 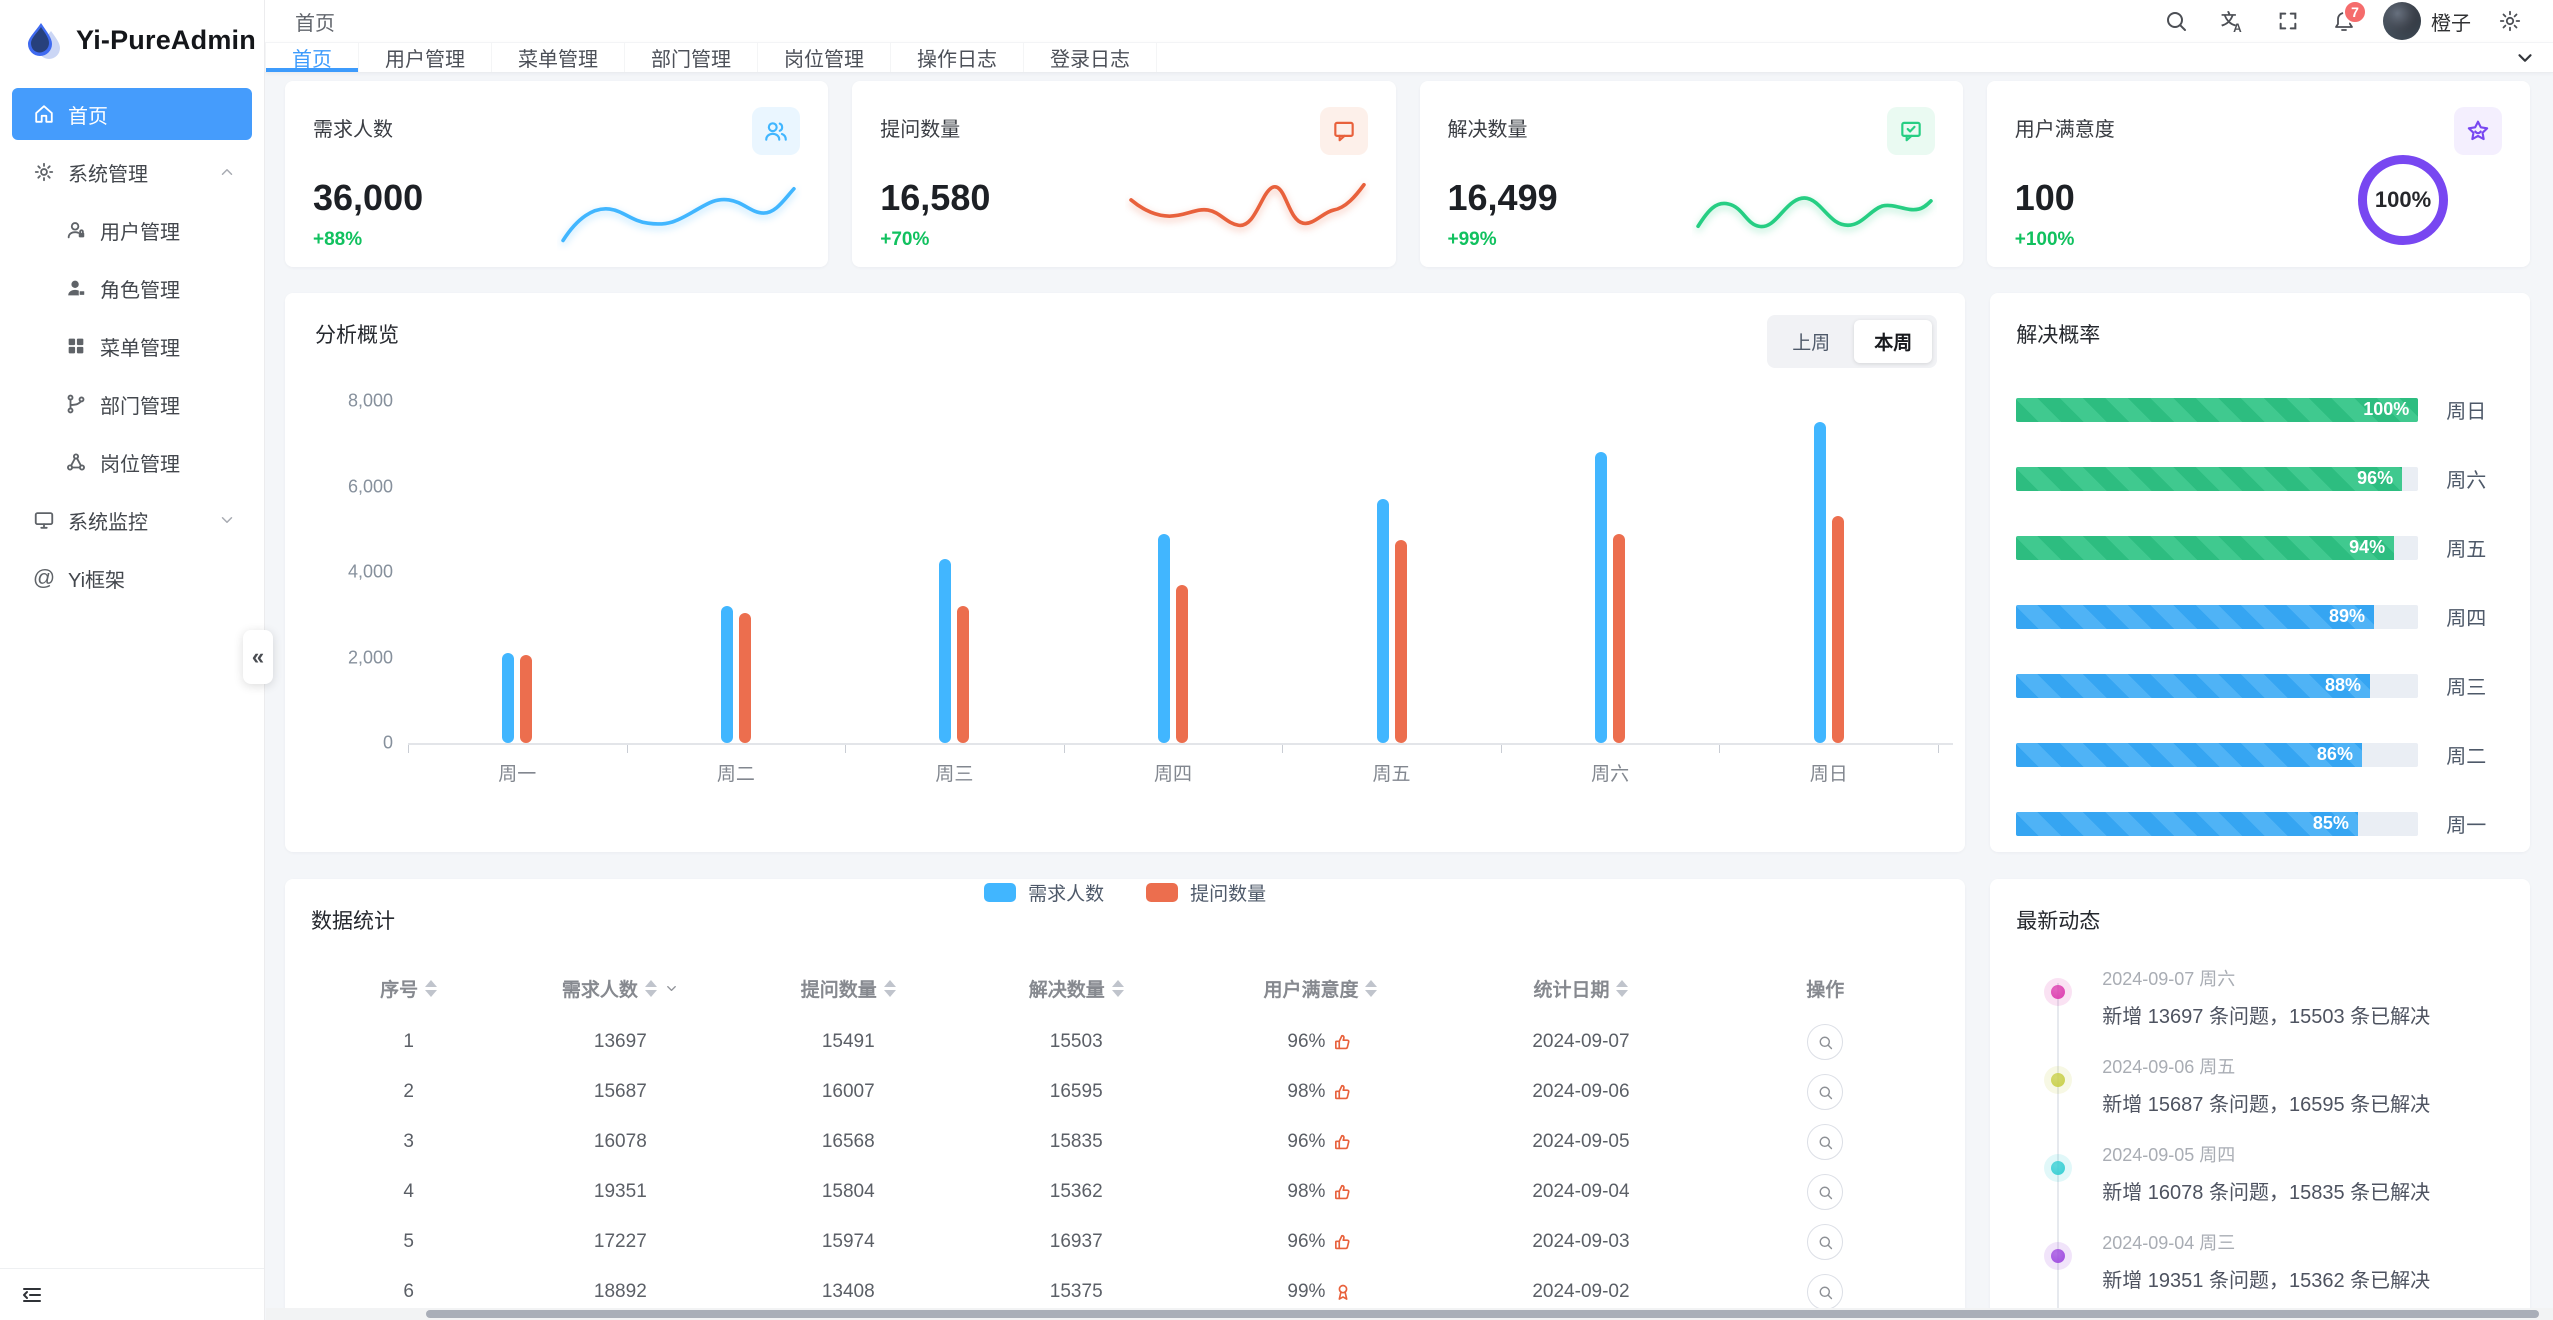 I want to click on settings-gear-icon, so click(x=2510, y=21).